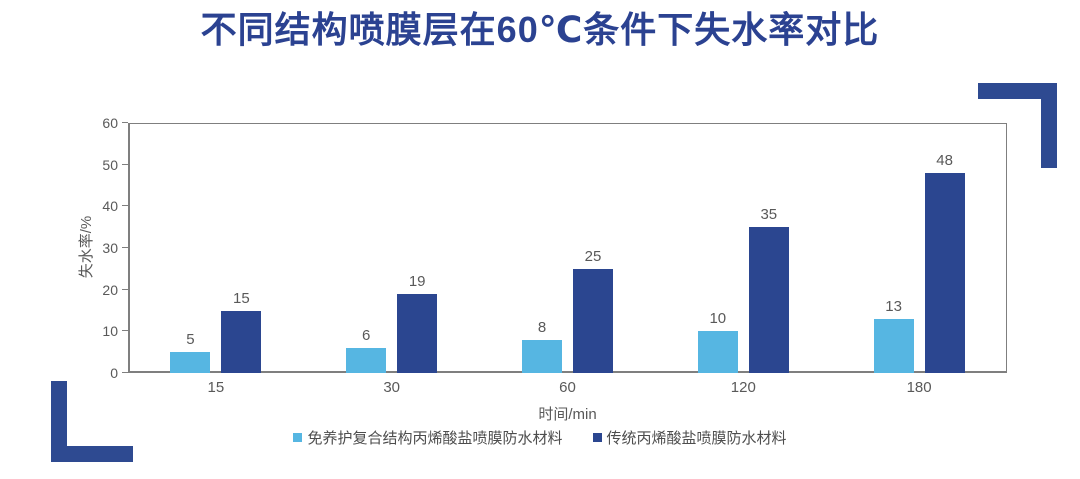  What do you see at coordinates (92, 421) in the screenshot?
I see `corner-bracket-bottom-left` at bounding box center [92, 421].